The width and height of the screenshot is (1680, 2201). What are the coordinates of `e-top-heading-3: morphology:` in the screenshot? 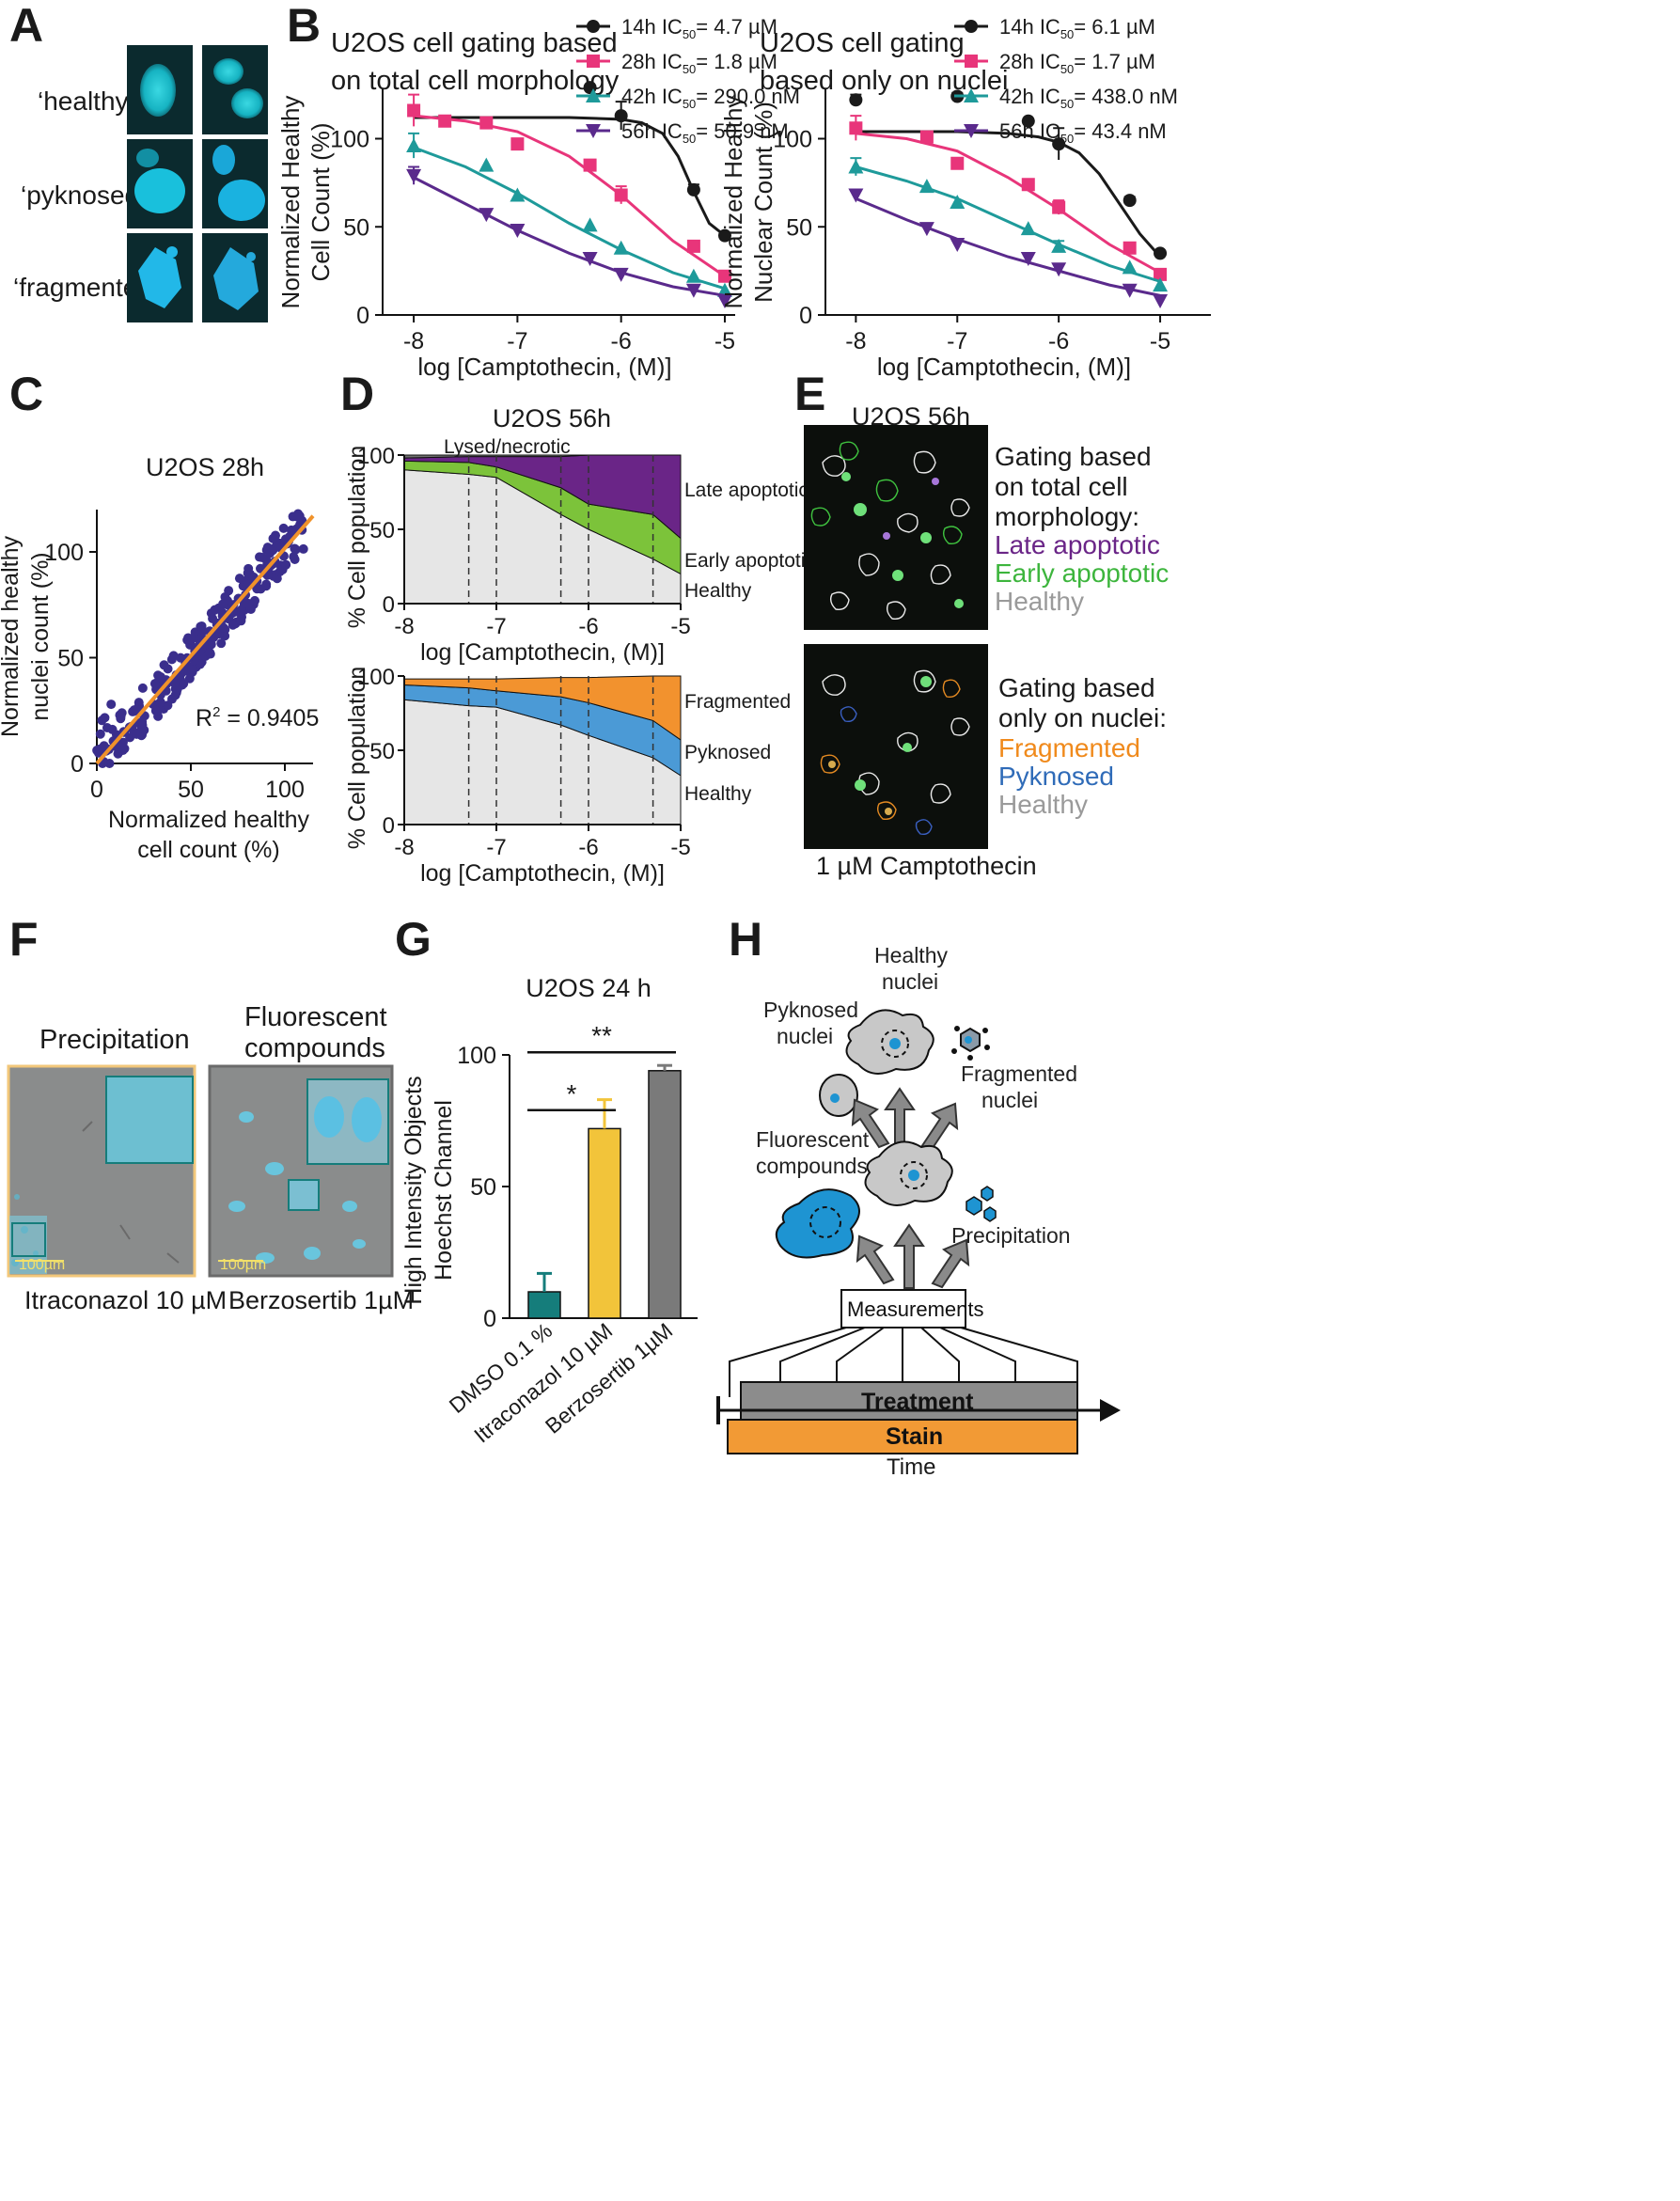 It's located at (1067, 516).